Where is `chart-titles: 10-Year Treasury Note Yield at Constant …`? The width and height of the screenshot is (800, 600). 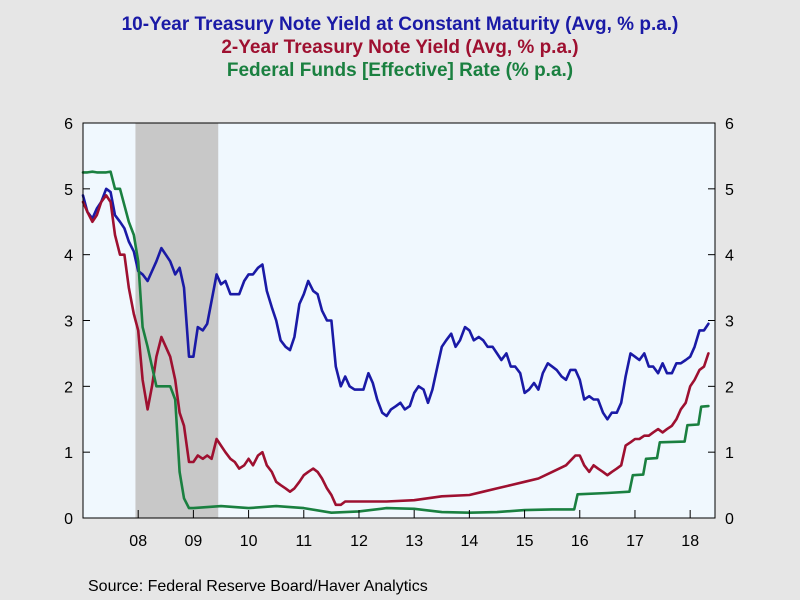
chart-titles: 10-Year Treasury Note Yield at Constant … is located at coordinates (400, 41).